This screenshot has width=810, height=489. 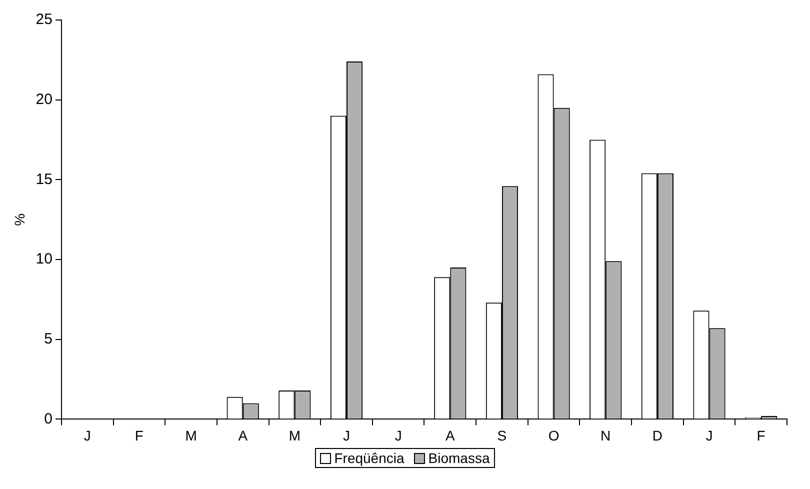 What do you see at coordinates (44, 259) in the screenshot?
I see `y-tick-label: 10` at bounding box center [44, 259].